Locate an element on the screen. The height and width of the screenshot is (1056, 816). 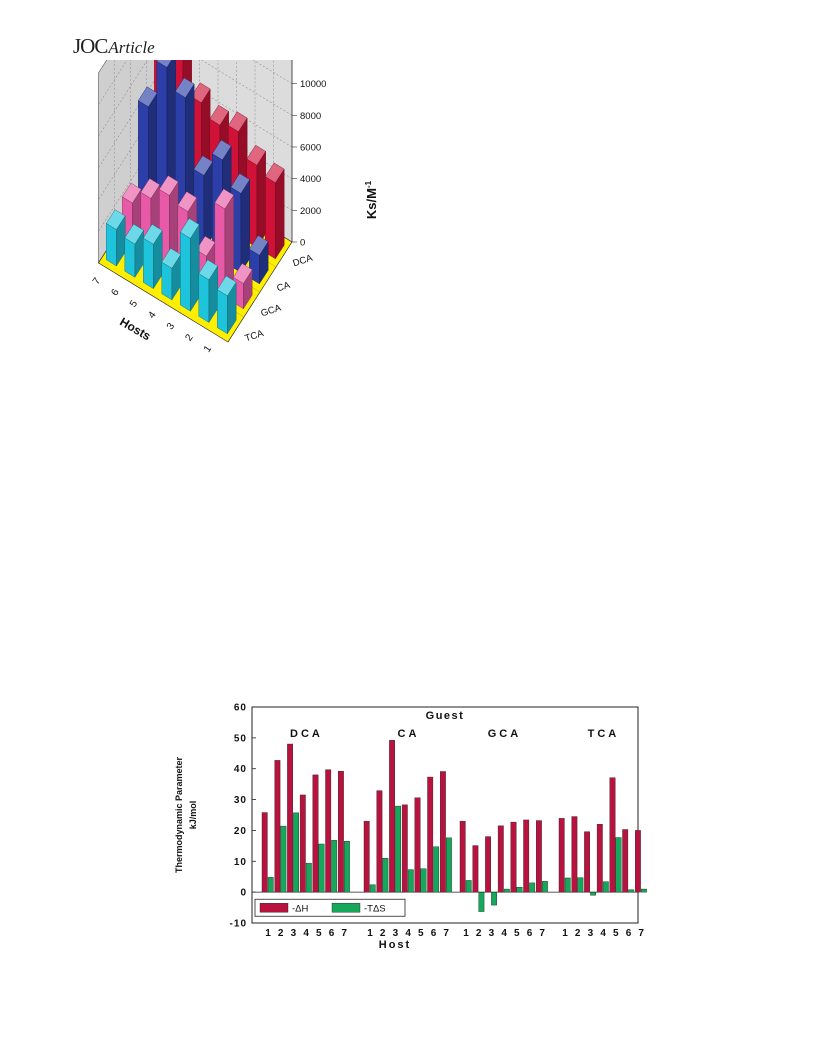
guest-tick-label: GCA is located at coordinates (272, 310).